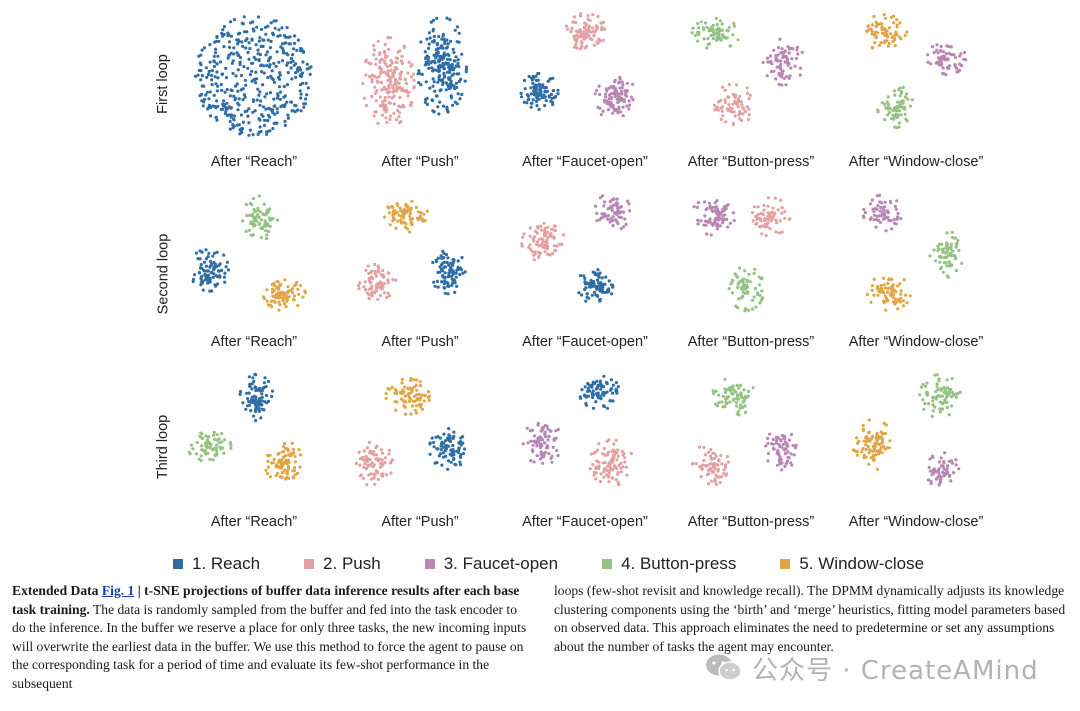 This screenshot has width=1080, height=711. I want to click on cluster-faucet, so click(714, 218).